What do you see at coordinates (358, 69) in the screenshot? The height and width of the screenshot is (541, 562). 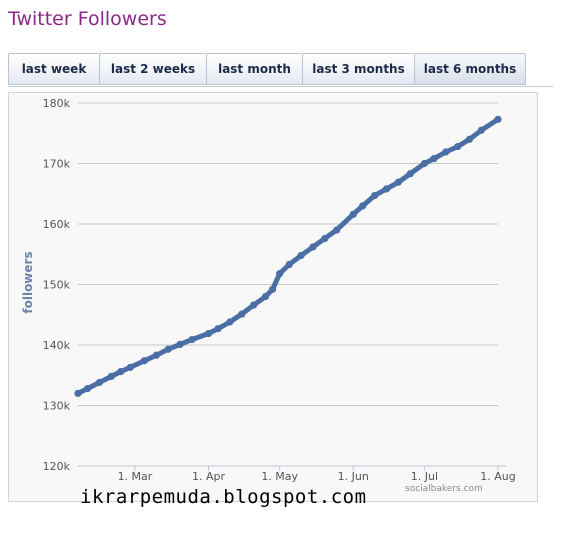 I see `tab-last-3-months: last 3 months` at bounding box center [358, 69].